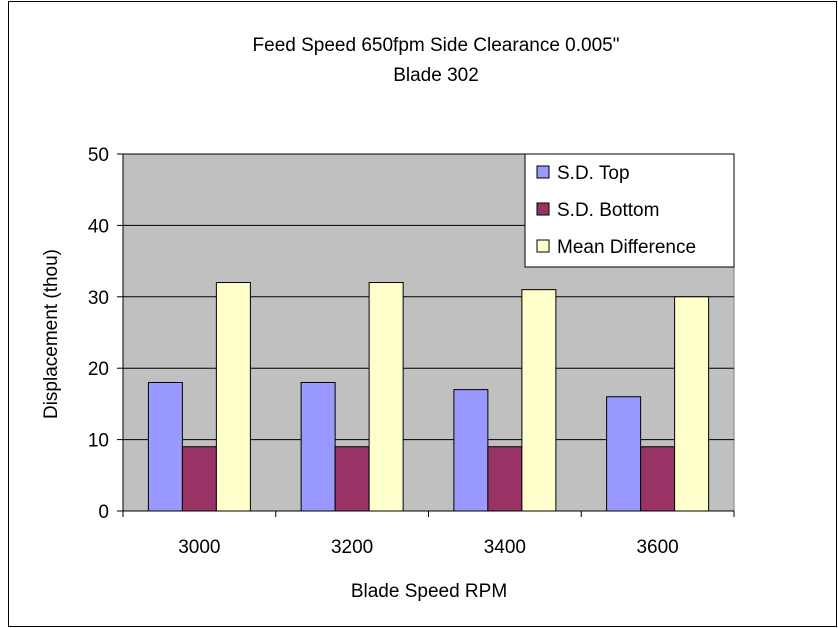  Describe the element at coordinates (543, 209) in the screenshot. I see `legend-swatch-s-d-bottom` at that location.